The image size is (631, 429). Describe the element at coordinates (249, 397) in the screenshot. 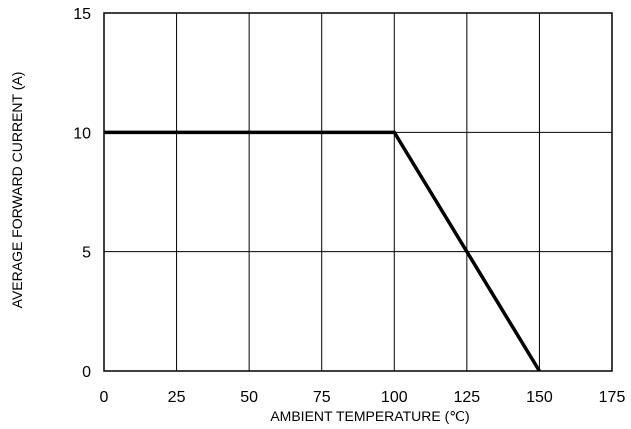

I see `x-tick-label: 50` at that location.